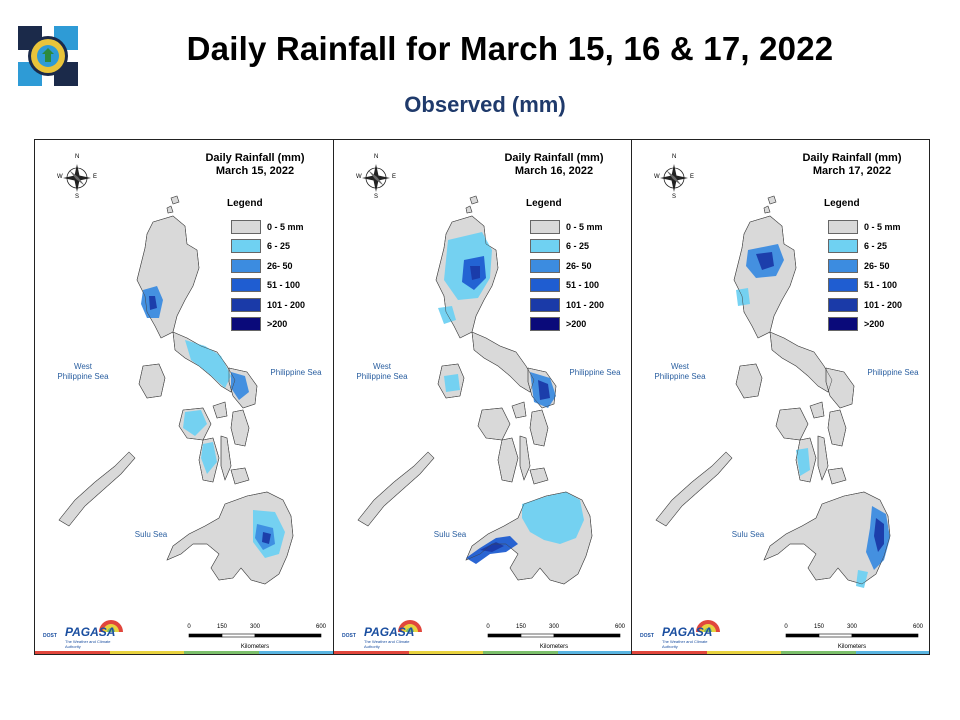 This screenshot has height=720, width=960. Describe the element at coordinates (77, 157) in the screenshot. I see `compass-n-label: N` at that location.